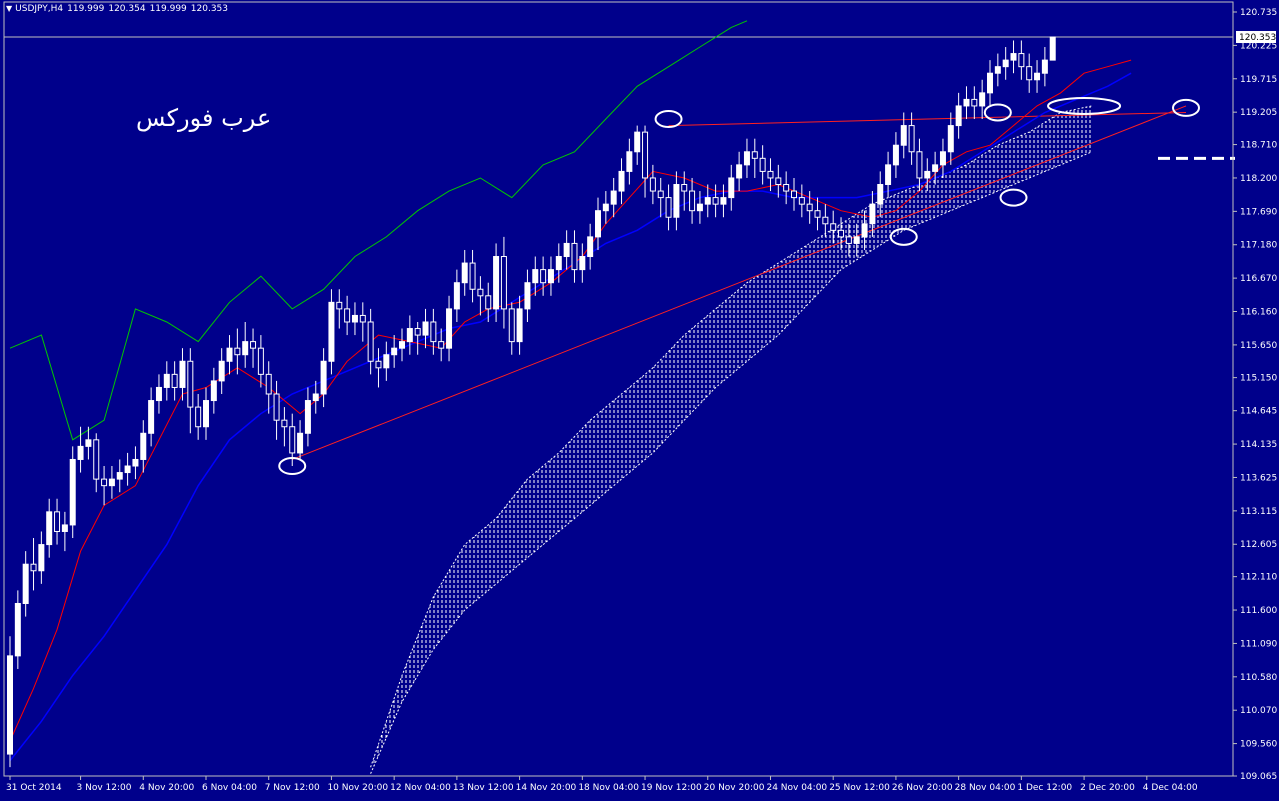  Describe the element at coordinates (1258, 512) in the screenshot. I see `y-tick-label: 113.115` at that location.